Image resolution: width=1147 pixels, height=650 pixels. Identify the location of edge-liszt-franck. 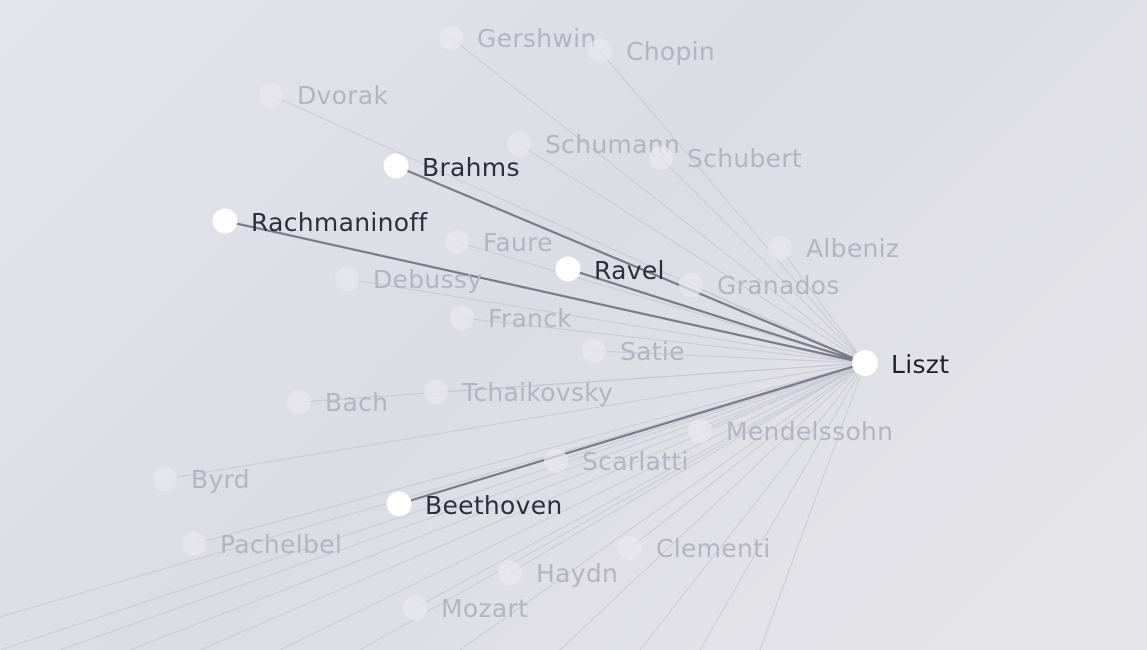
(663, 340).